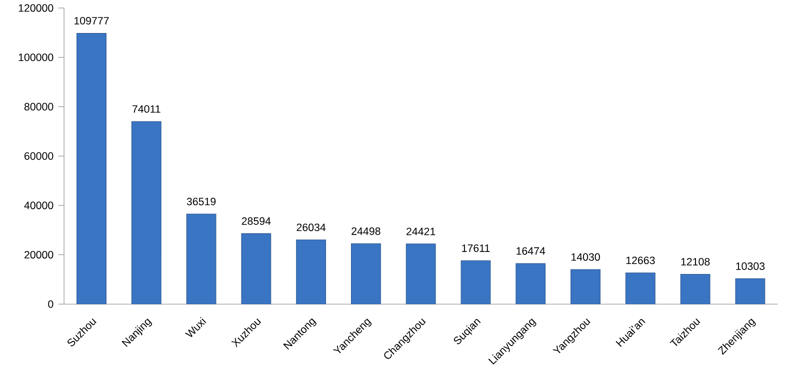 The width and height of the screenshot is (787, 368). What do you see at coordinates (586, 257) in the screenshot?
I see `data-label: 14030` at bounding box center [586, 257].